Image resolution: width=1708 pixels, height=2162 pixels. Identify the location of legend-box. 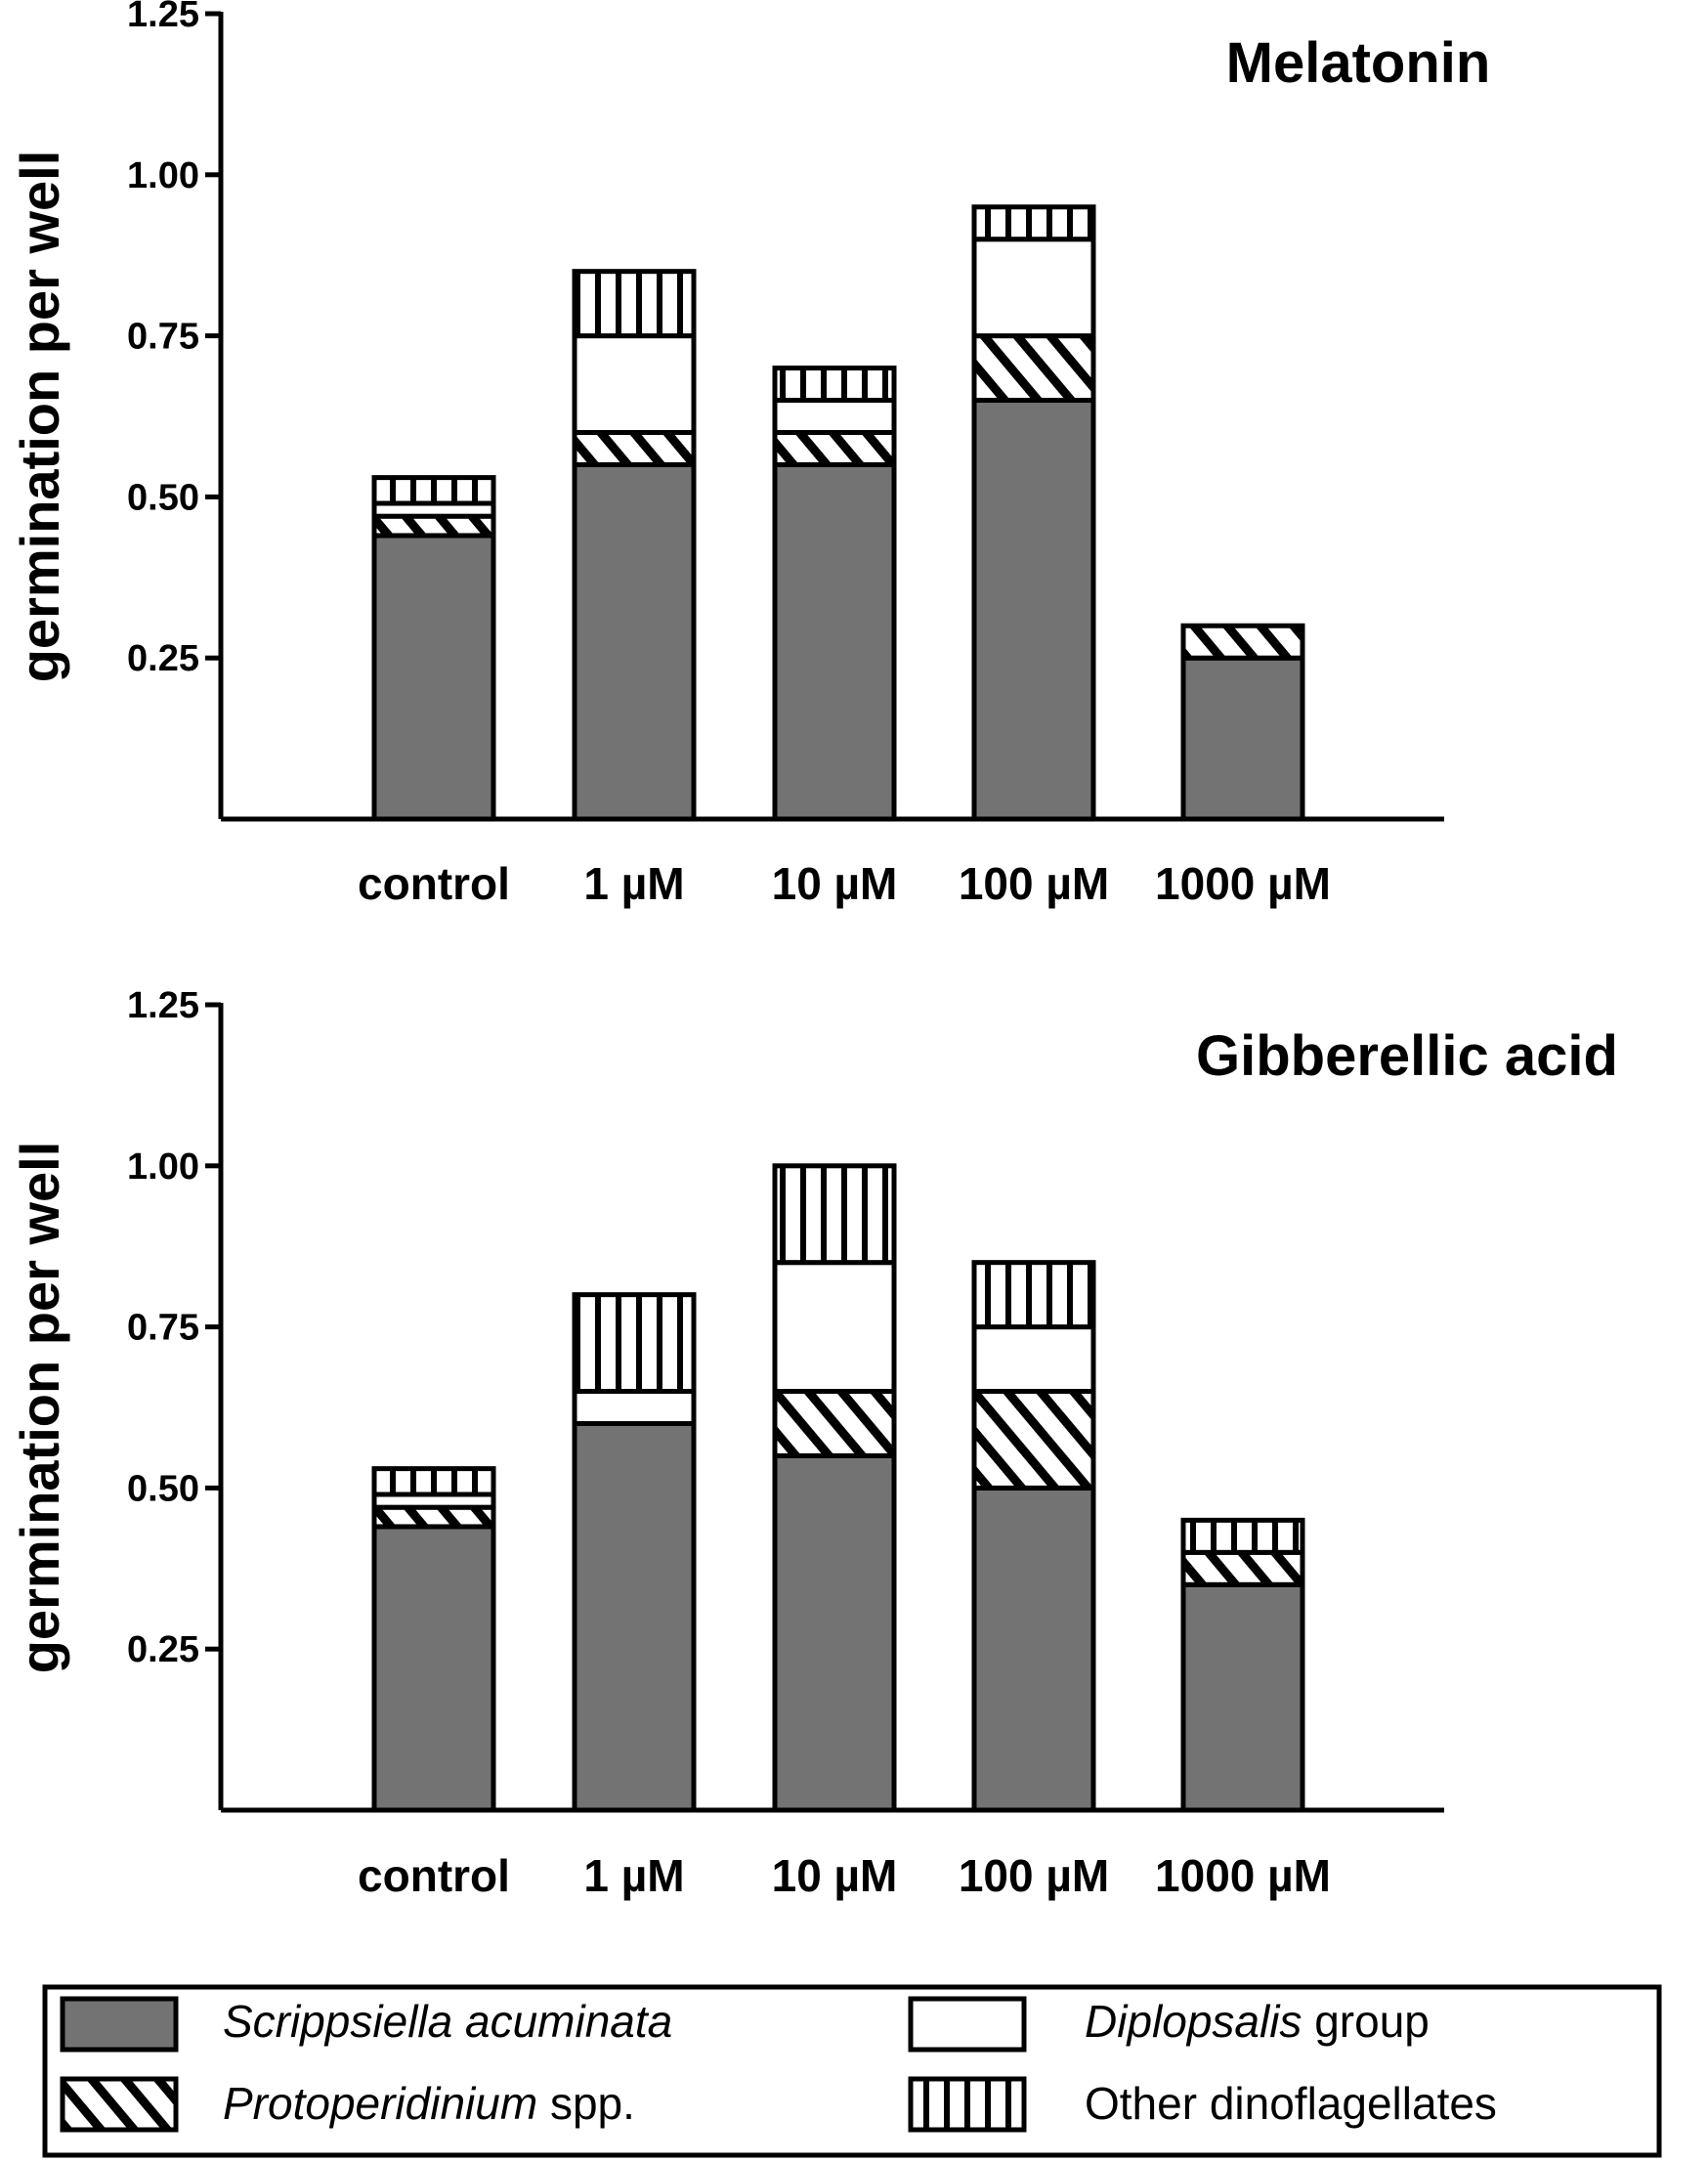
(852, 2071).